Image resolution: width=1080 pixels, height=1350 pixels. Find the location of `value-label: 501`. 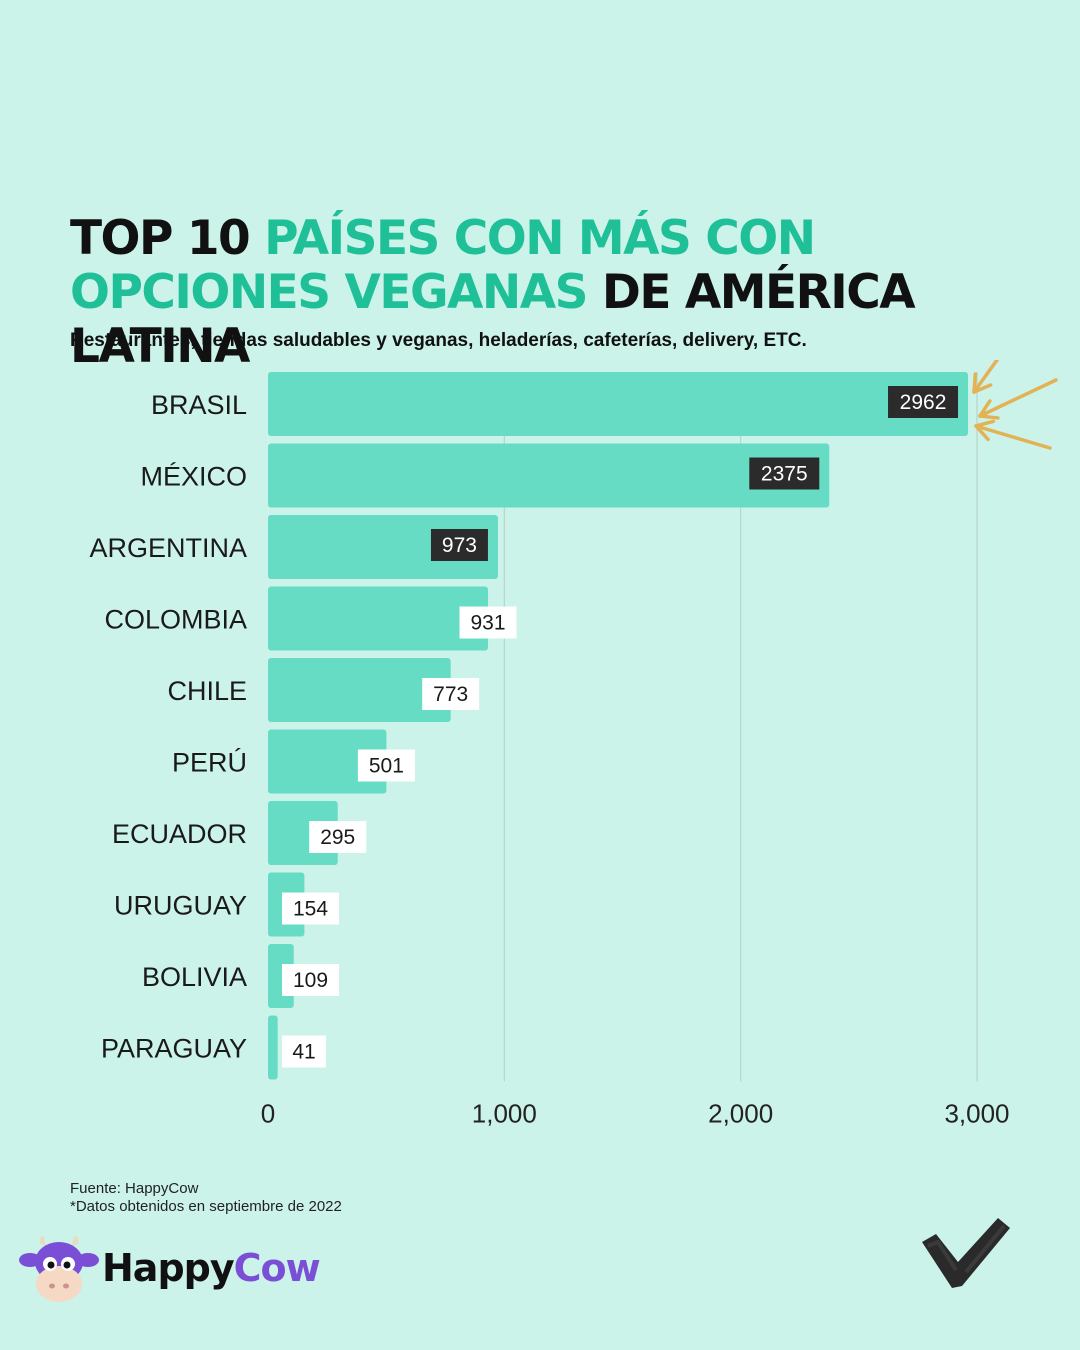

value-label: 501 is located at coordinates (386, 766).